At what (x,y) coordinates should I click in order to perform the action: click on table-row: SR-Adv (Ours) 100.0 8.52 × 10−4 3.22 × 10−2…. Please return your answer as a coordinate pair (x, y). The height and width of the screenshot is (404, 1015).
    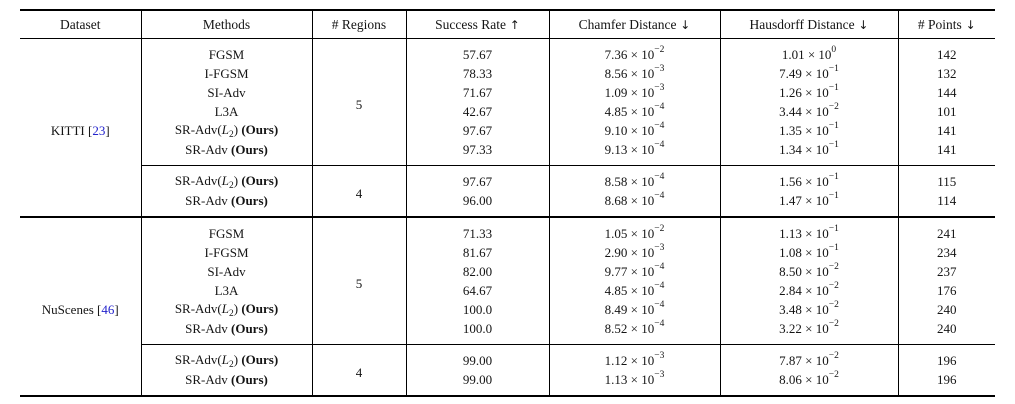
    Looking at the image, I should click on (507, 332).